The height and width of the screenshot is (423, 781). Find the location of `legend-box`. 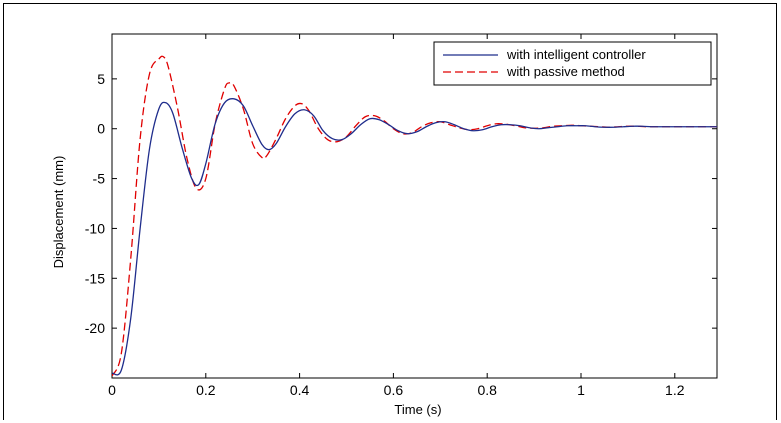

legend-box is located at coordinates (572, 63).